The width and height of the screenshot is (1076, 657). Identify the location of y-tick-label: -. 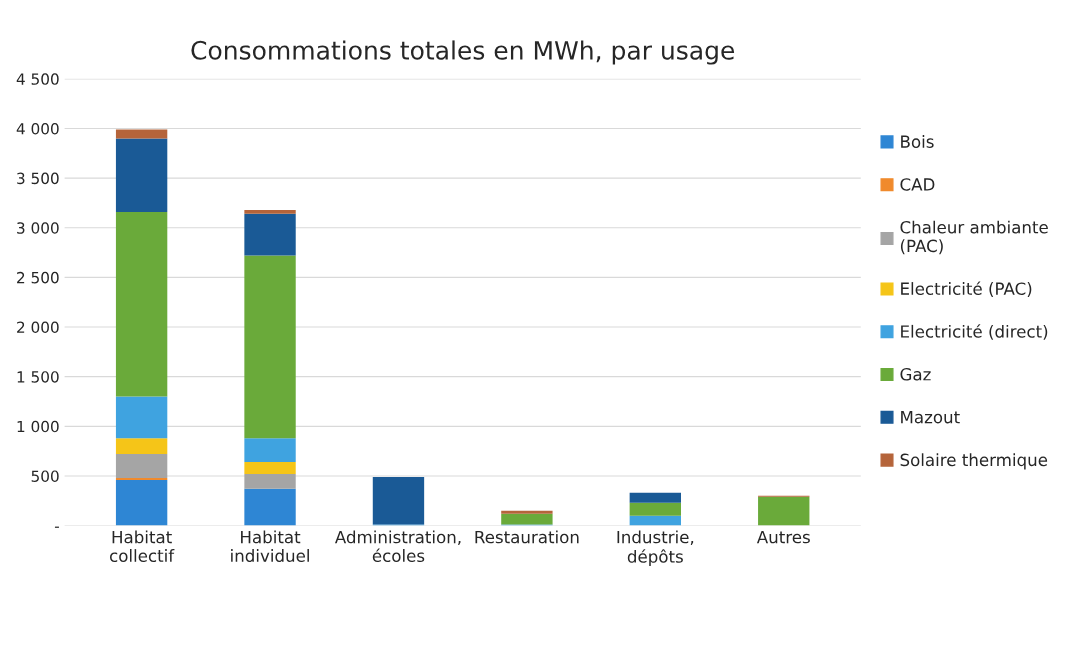
(56, 527).